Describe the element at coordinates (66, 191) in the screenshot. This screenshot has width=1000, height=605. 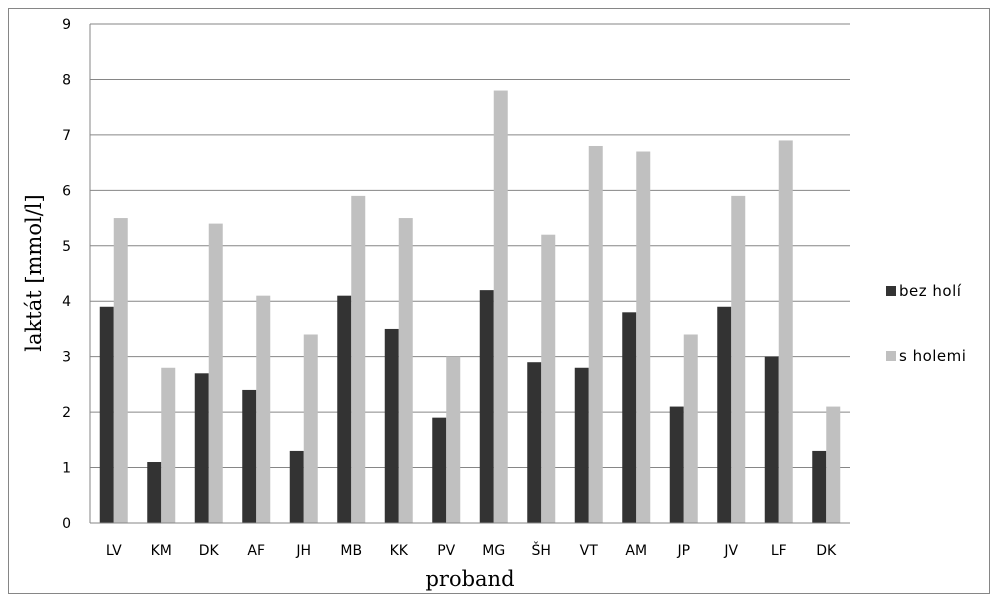
I see `y-tick-label: 6` at that location.